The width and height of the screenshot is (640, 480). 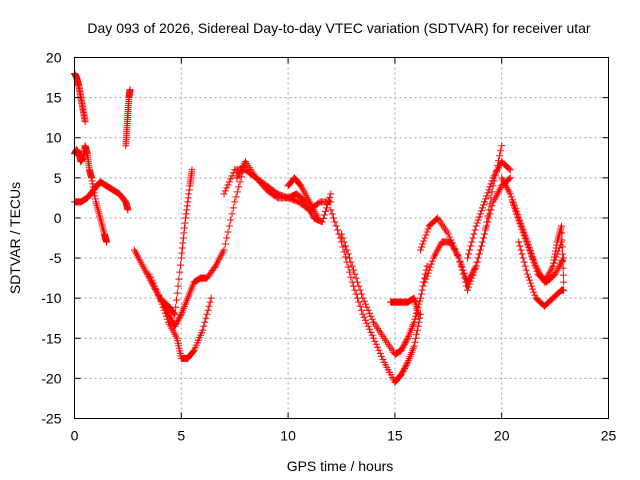 I want to click on x-tick-label: 5, so click(x=181, y=436).